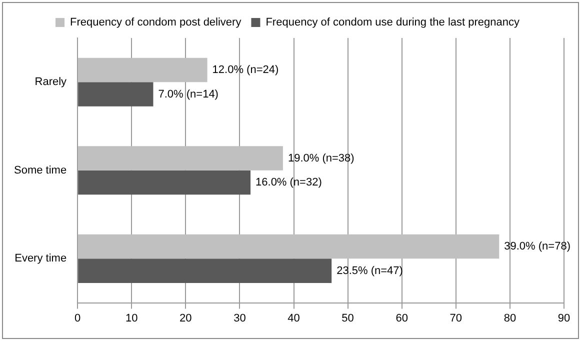  I want to click on legend-label: Frequency of condom post delivery, so click(156, 22).